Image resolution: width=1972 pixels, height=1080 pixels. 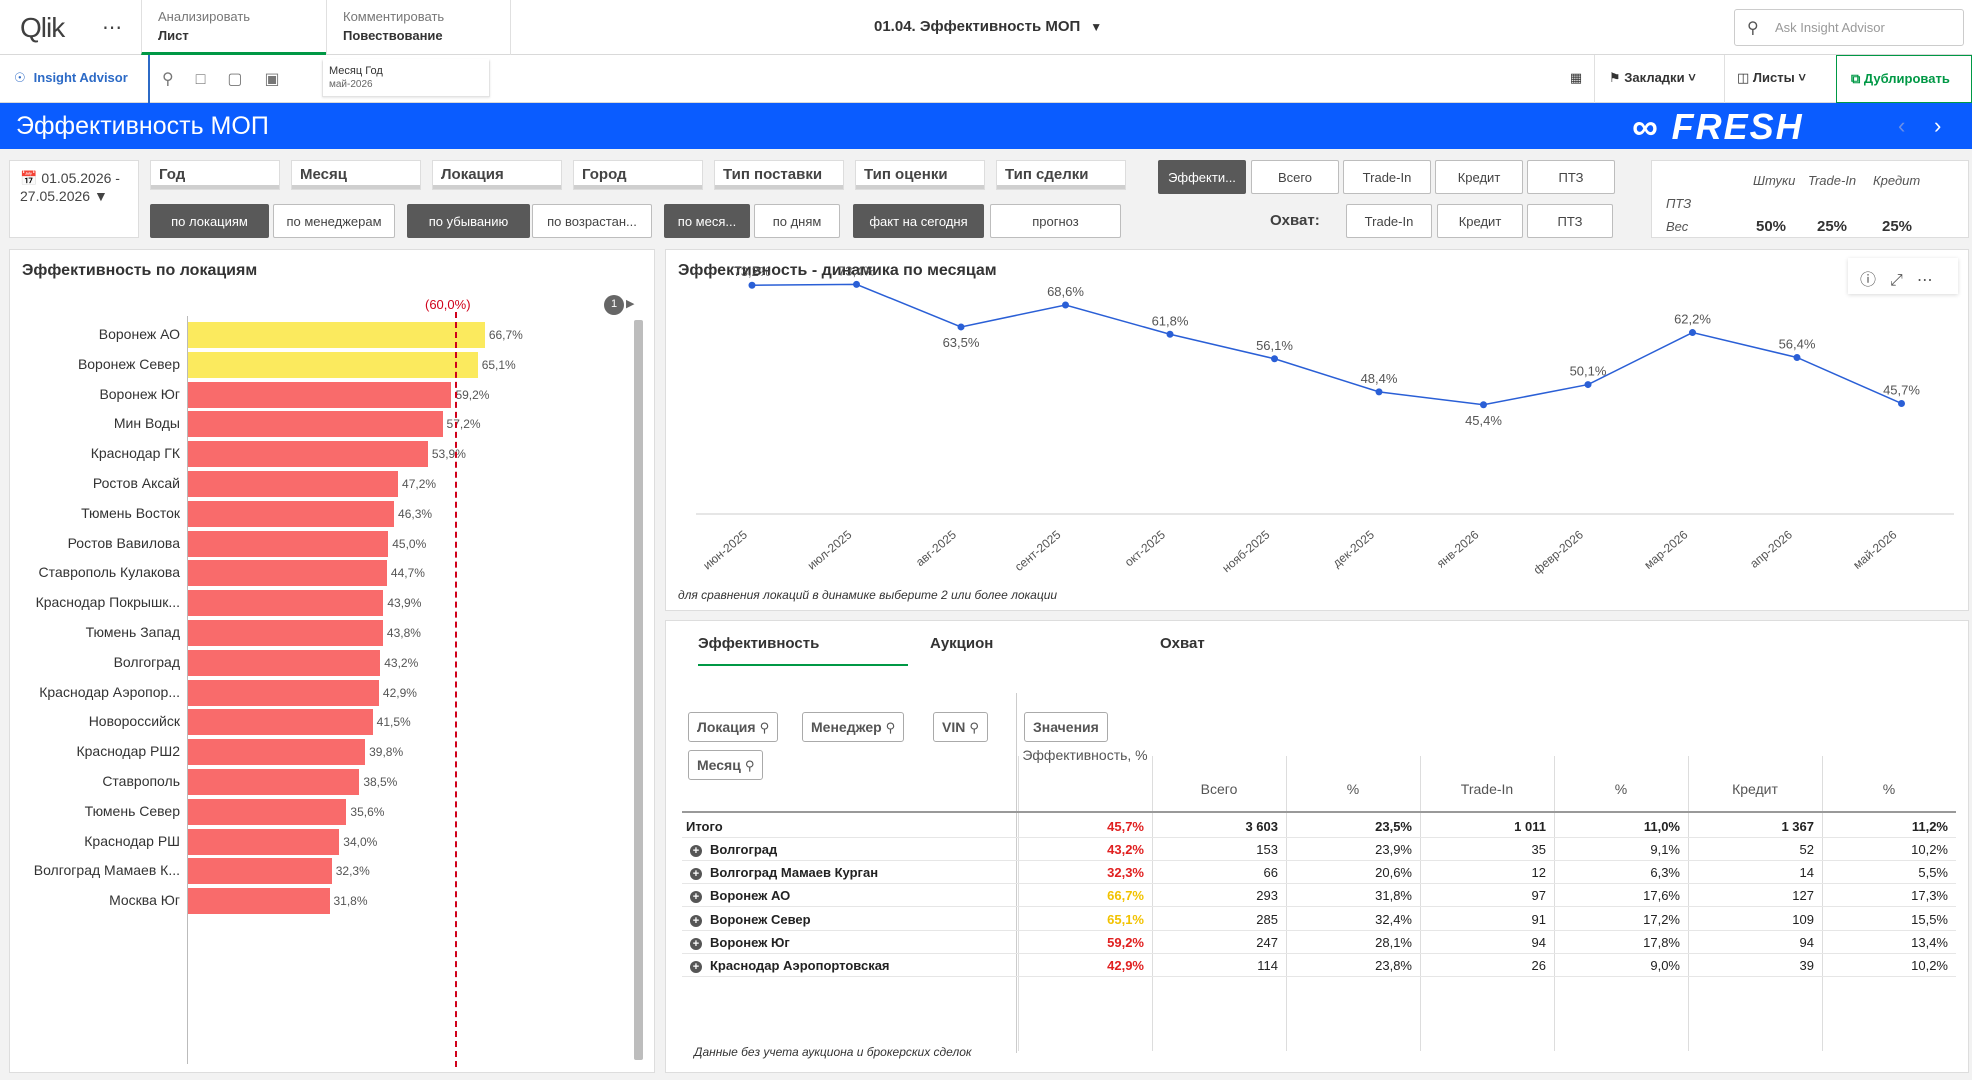 I want to click on date-range-picker: 📅 01.05.2026 - 27.05.2026 ▼, so click(x=74, y=199).